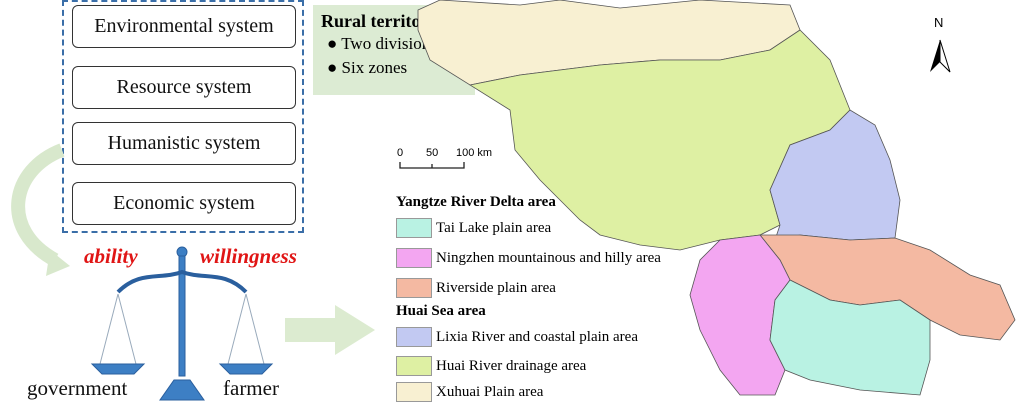 The width and height of the screenshot is (1024, 417). I want to click on legend-item: Xuhuai Plain area, so click(469, 392).